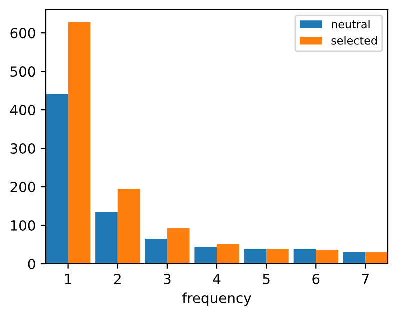 This screenshot has width=397, height=317. I want to click on y-tick-label: 400, so click(23, 110).